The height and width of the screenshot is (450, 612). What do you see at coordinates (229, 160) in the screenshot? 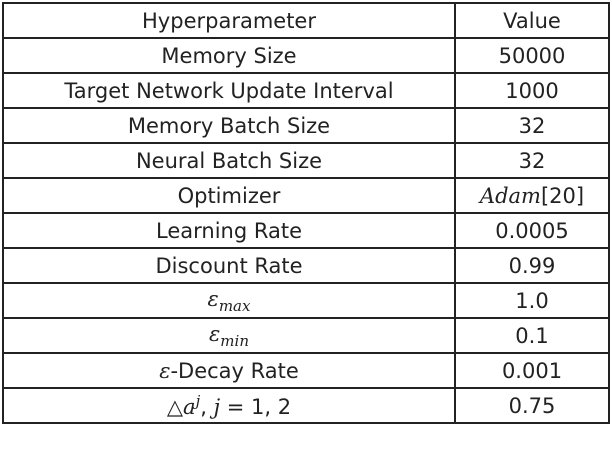
I see `parameter-cell: Neural Batch Size` at bounding box center [229, 160].